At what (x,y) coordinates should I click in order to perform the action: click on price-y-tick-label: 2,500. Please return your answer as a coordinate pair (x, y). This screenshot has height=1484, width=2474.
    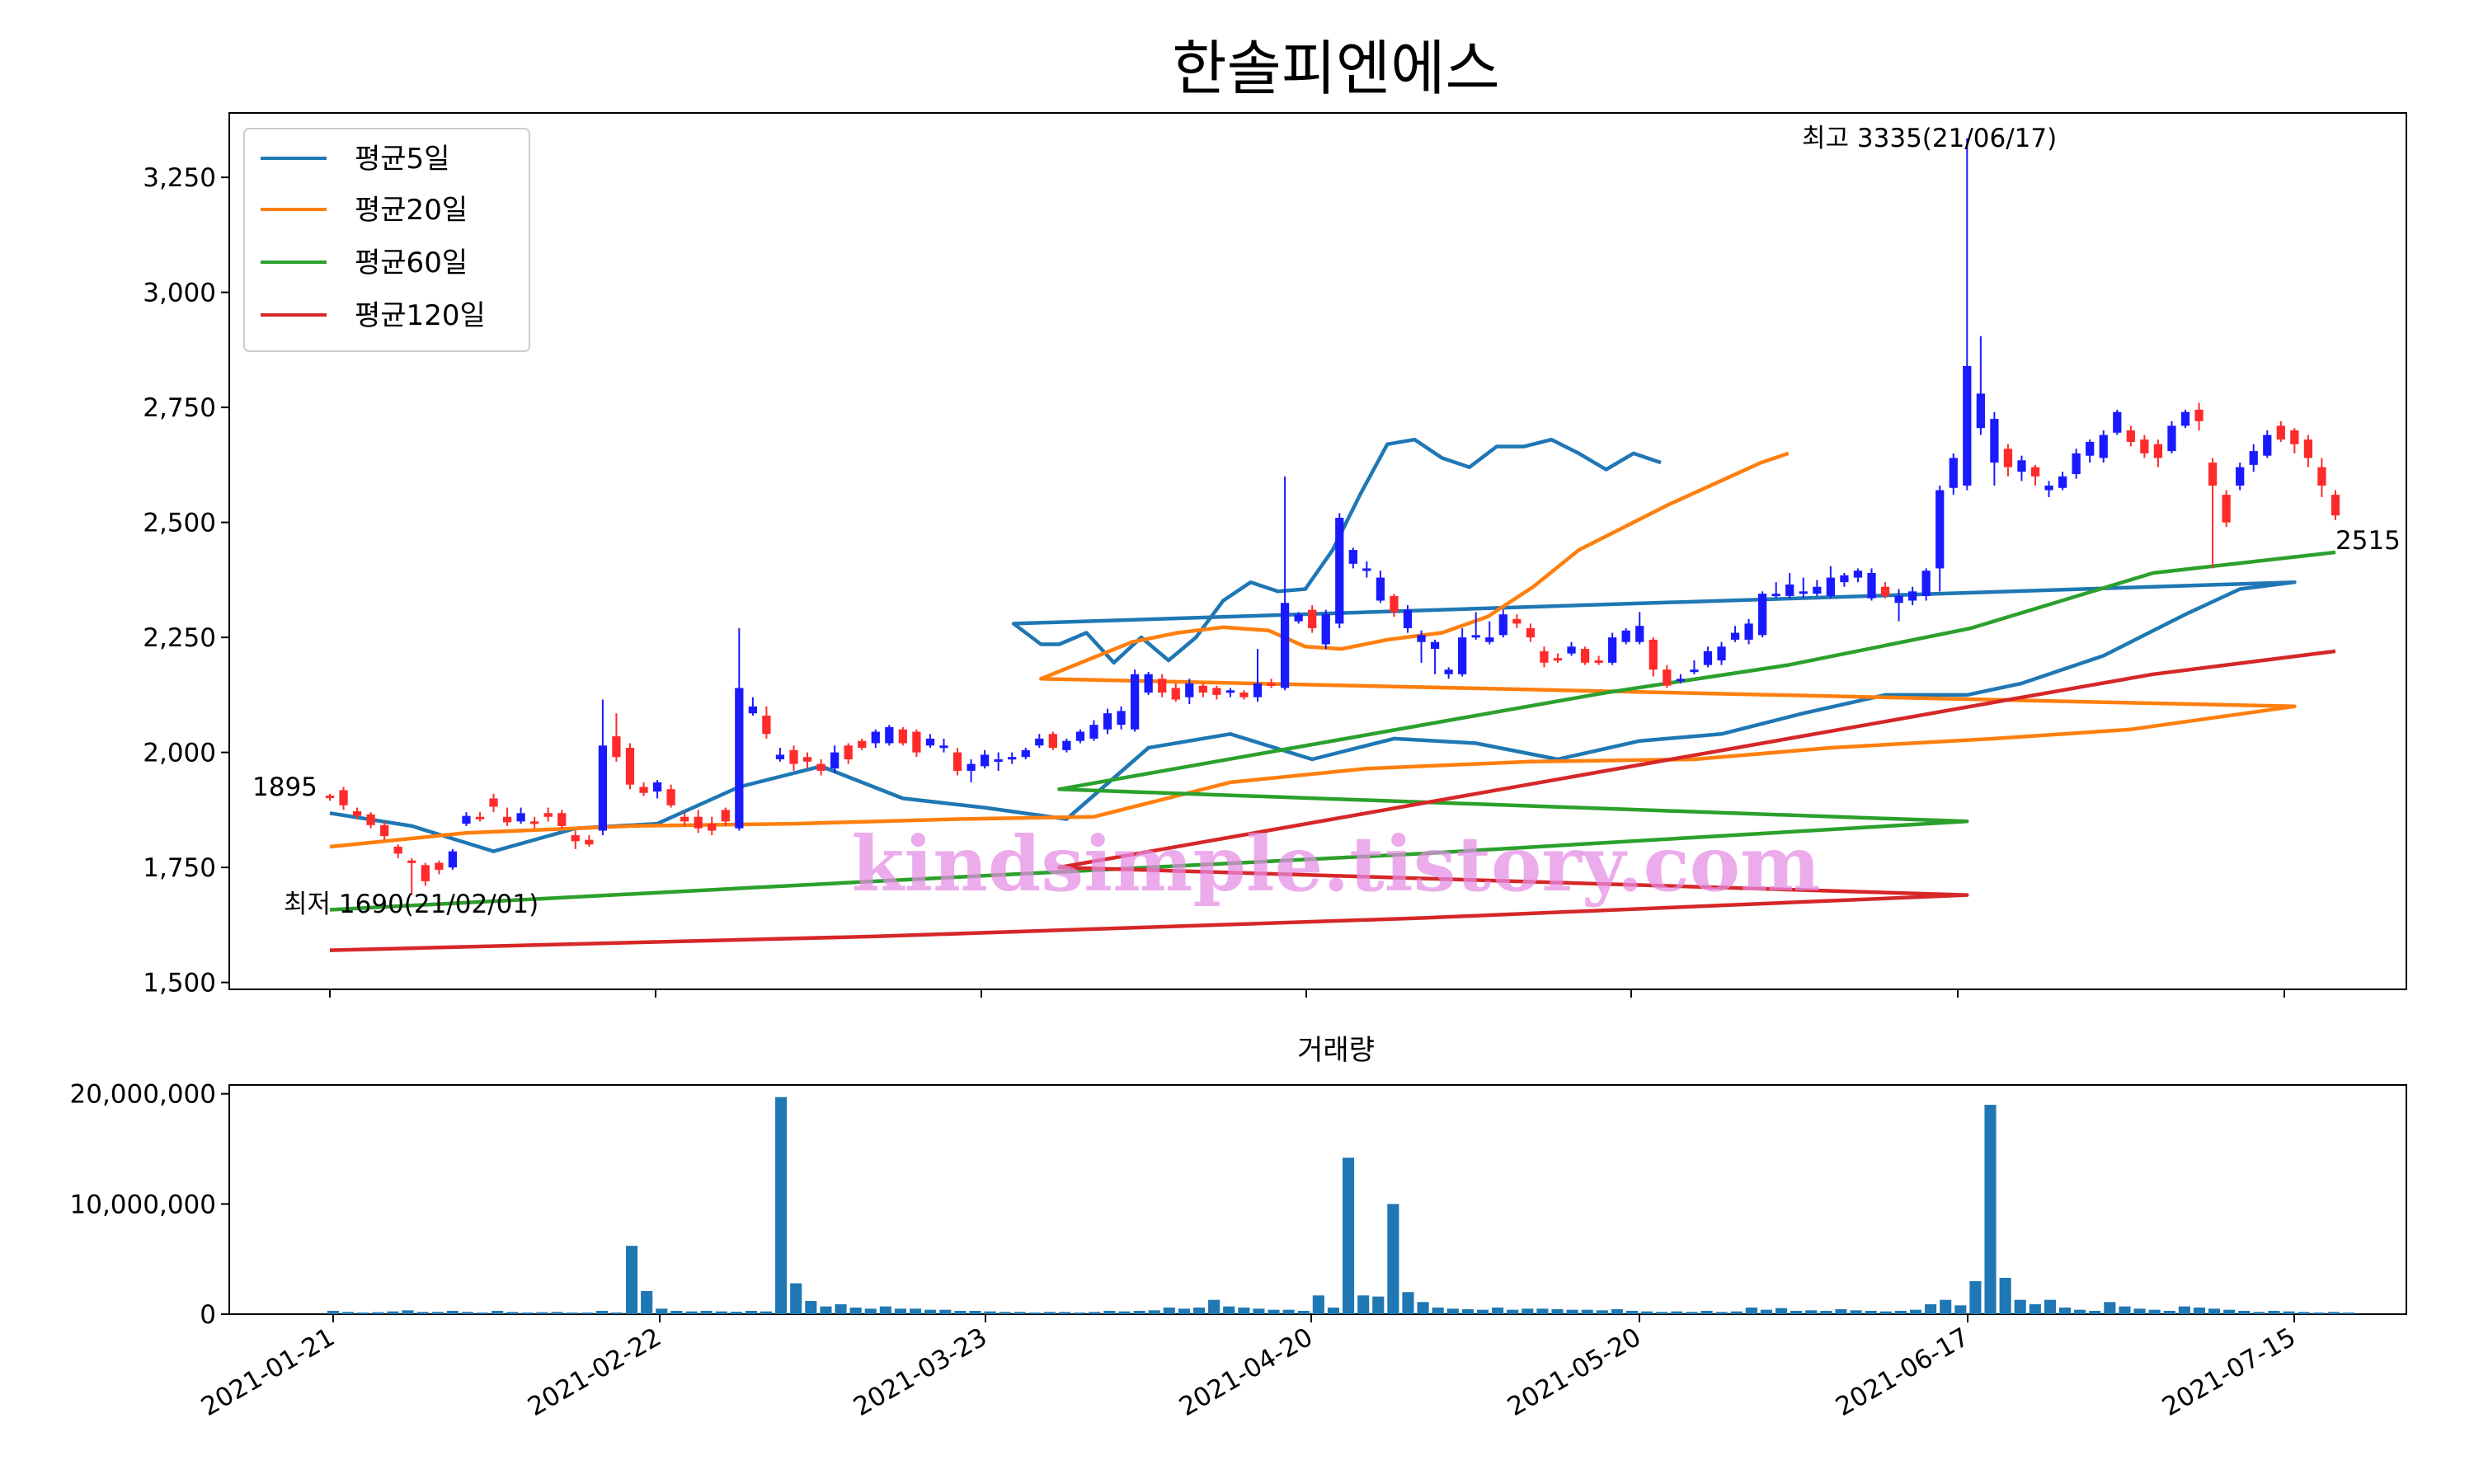
    Looking at the image, I should click on (179, 523).